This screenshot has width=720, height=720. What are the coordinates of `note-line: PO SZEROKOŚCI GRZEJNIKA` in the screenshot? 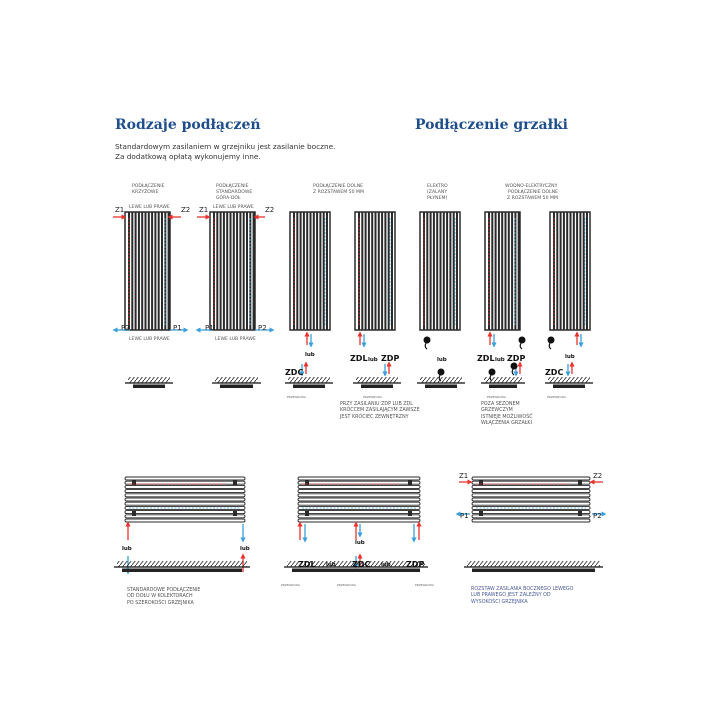 It's located at (161, 602).